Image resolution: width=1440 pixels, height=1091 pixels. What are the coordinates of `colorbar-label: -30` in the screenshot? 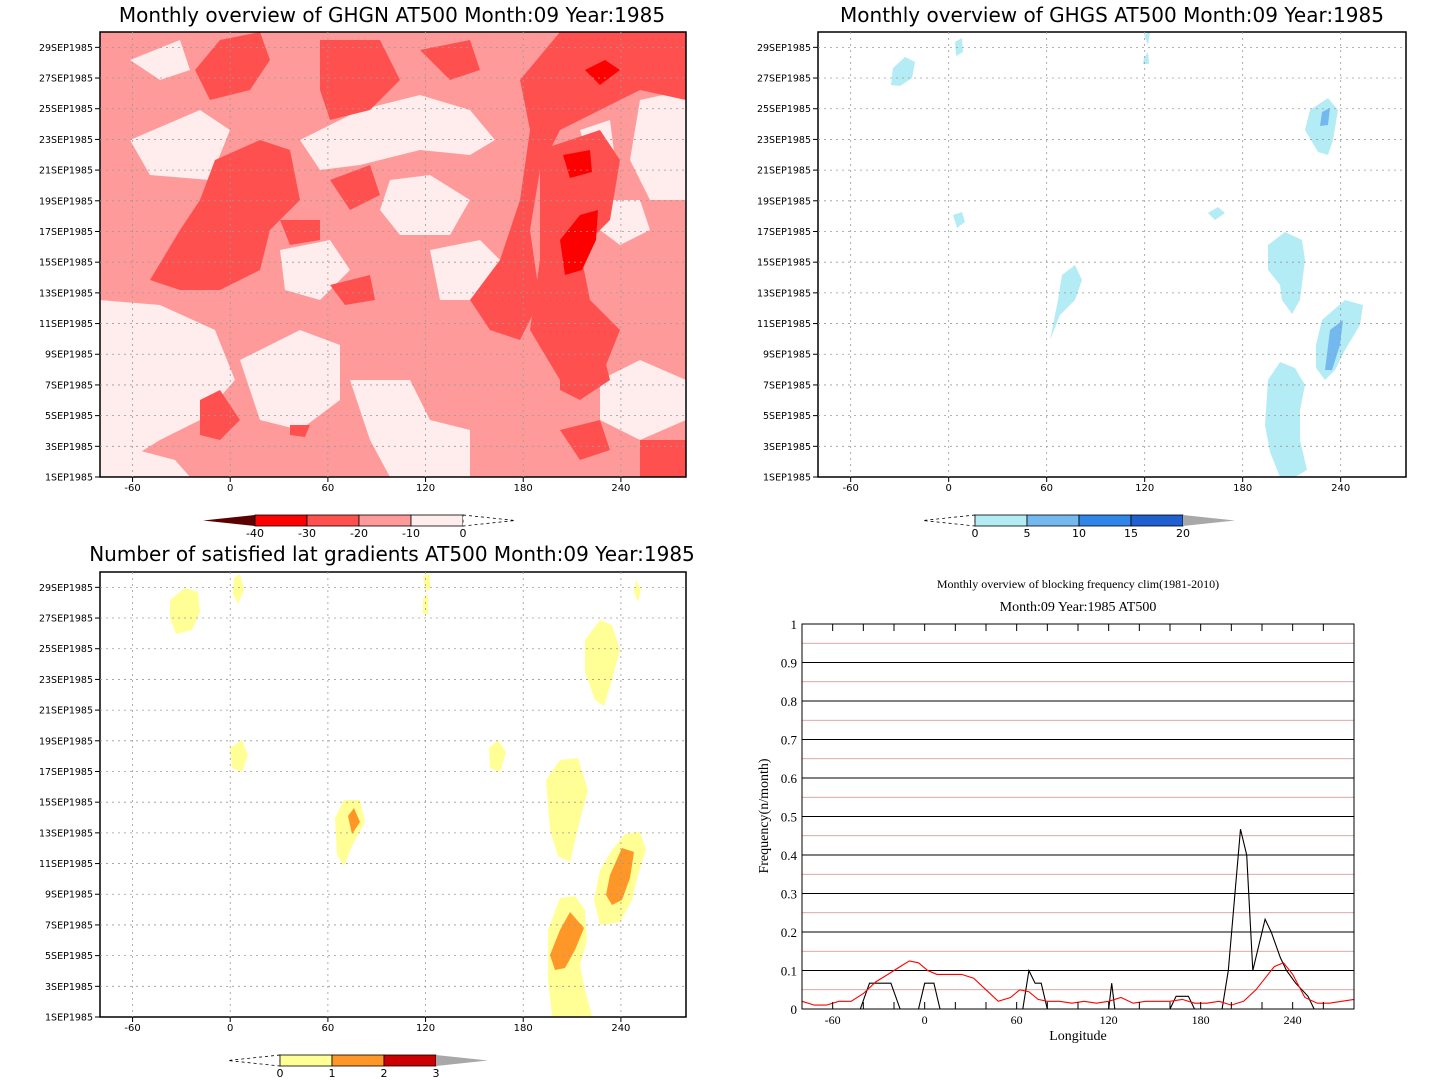 It's located at (307, 533).